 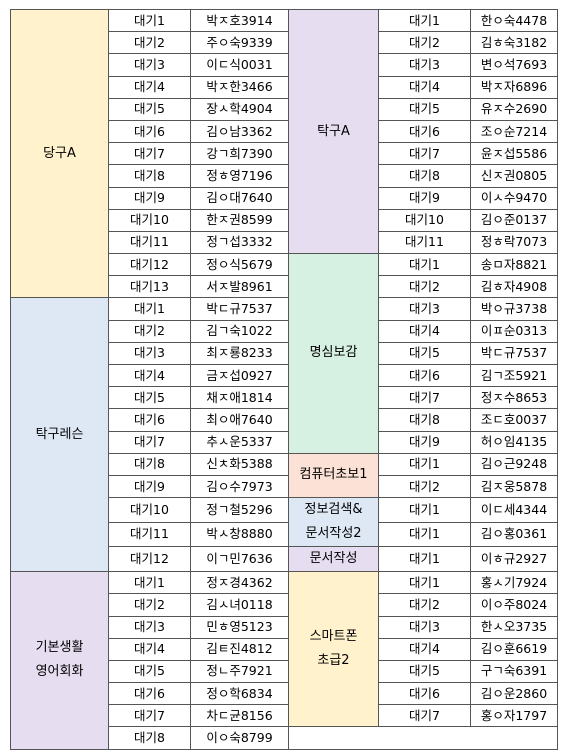 What do you see at coordinates (514, 510) in the screenshot?
I see `applicant-name: 이ㄷ세4344` at bounding box center [514, 510].